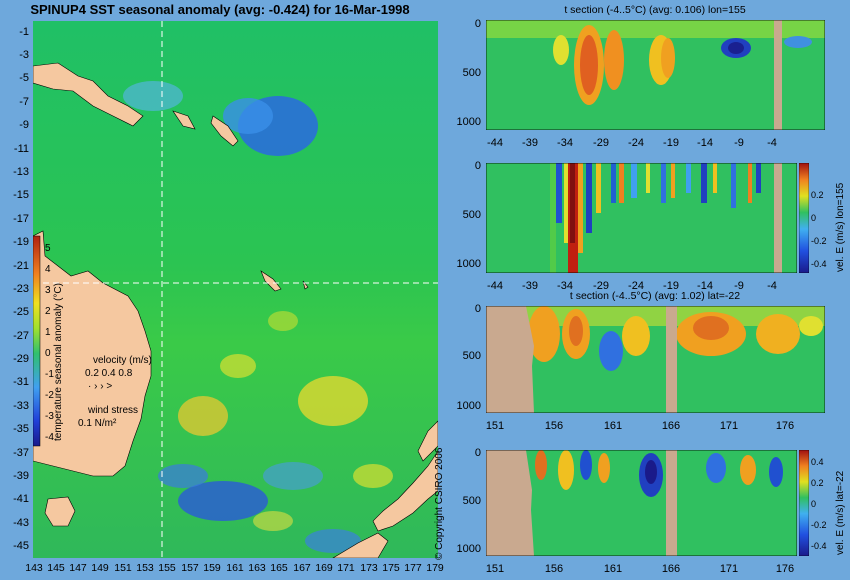 This screenshot has height=580, width=850. Describe the element at coordinates (112, 410) in the screenshot. I see `wind-label: wind stress` at that location.